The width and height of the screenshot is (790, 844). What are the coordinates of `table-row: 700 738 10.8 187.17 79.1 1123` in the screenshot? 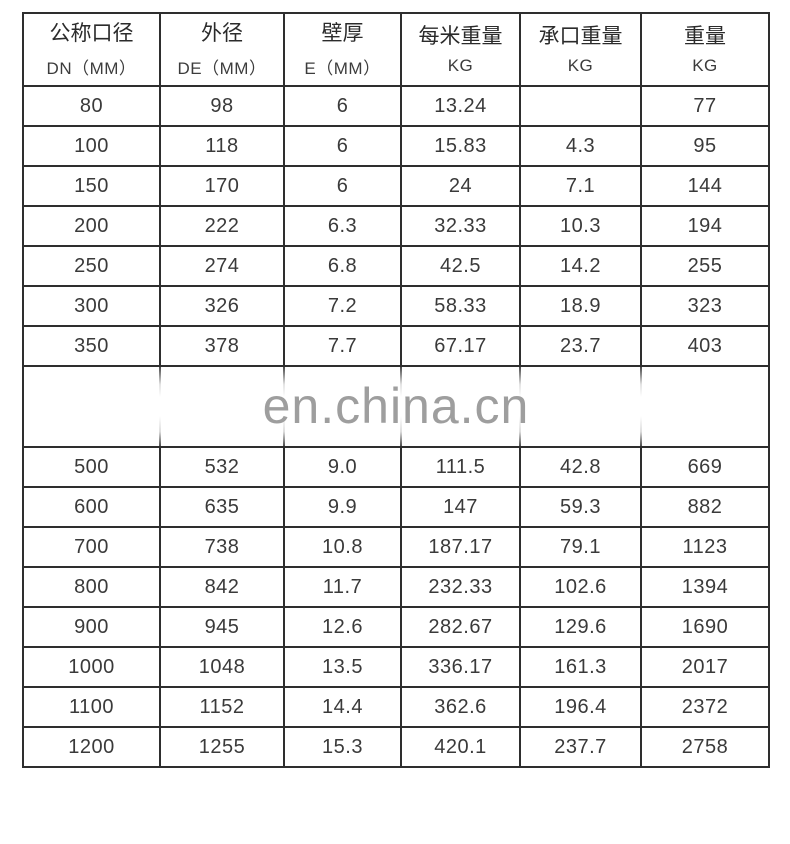 It's located at (396, 547).